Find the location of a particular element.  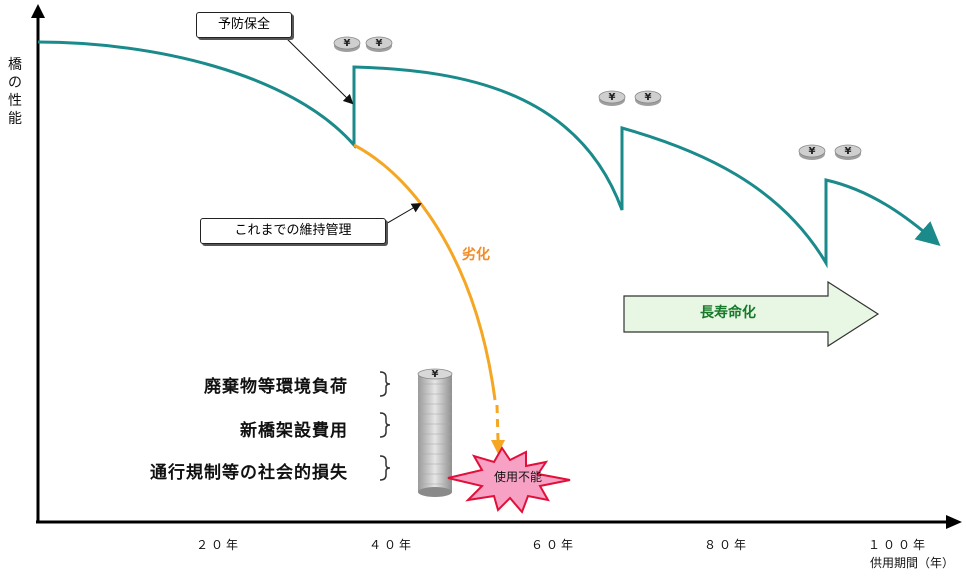

y-axis-label: 橋の性能 is located at coordinates (15, 92).